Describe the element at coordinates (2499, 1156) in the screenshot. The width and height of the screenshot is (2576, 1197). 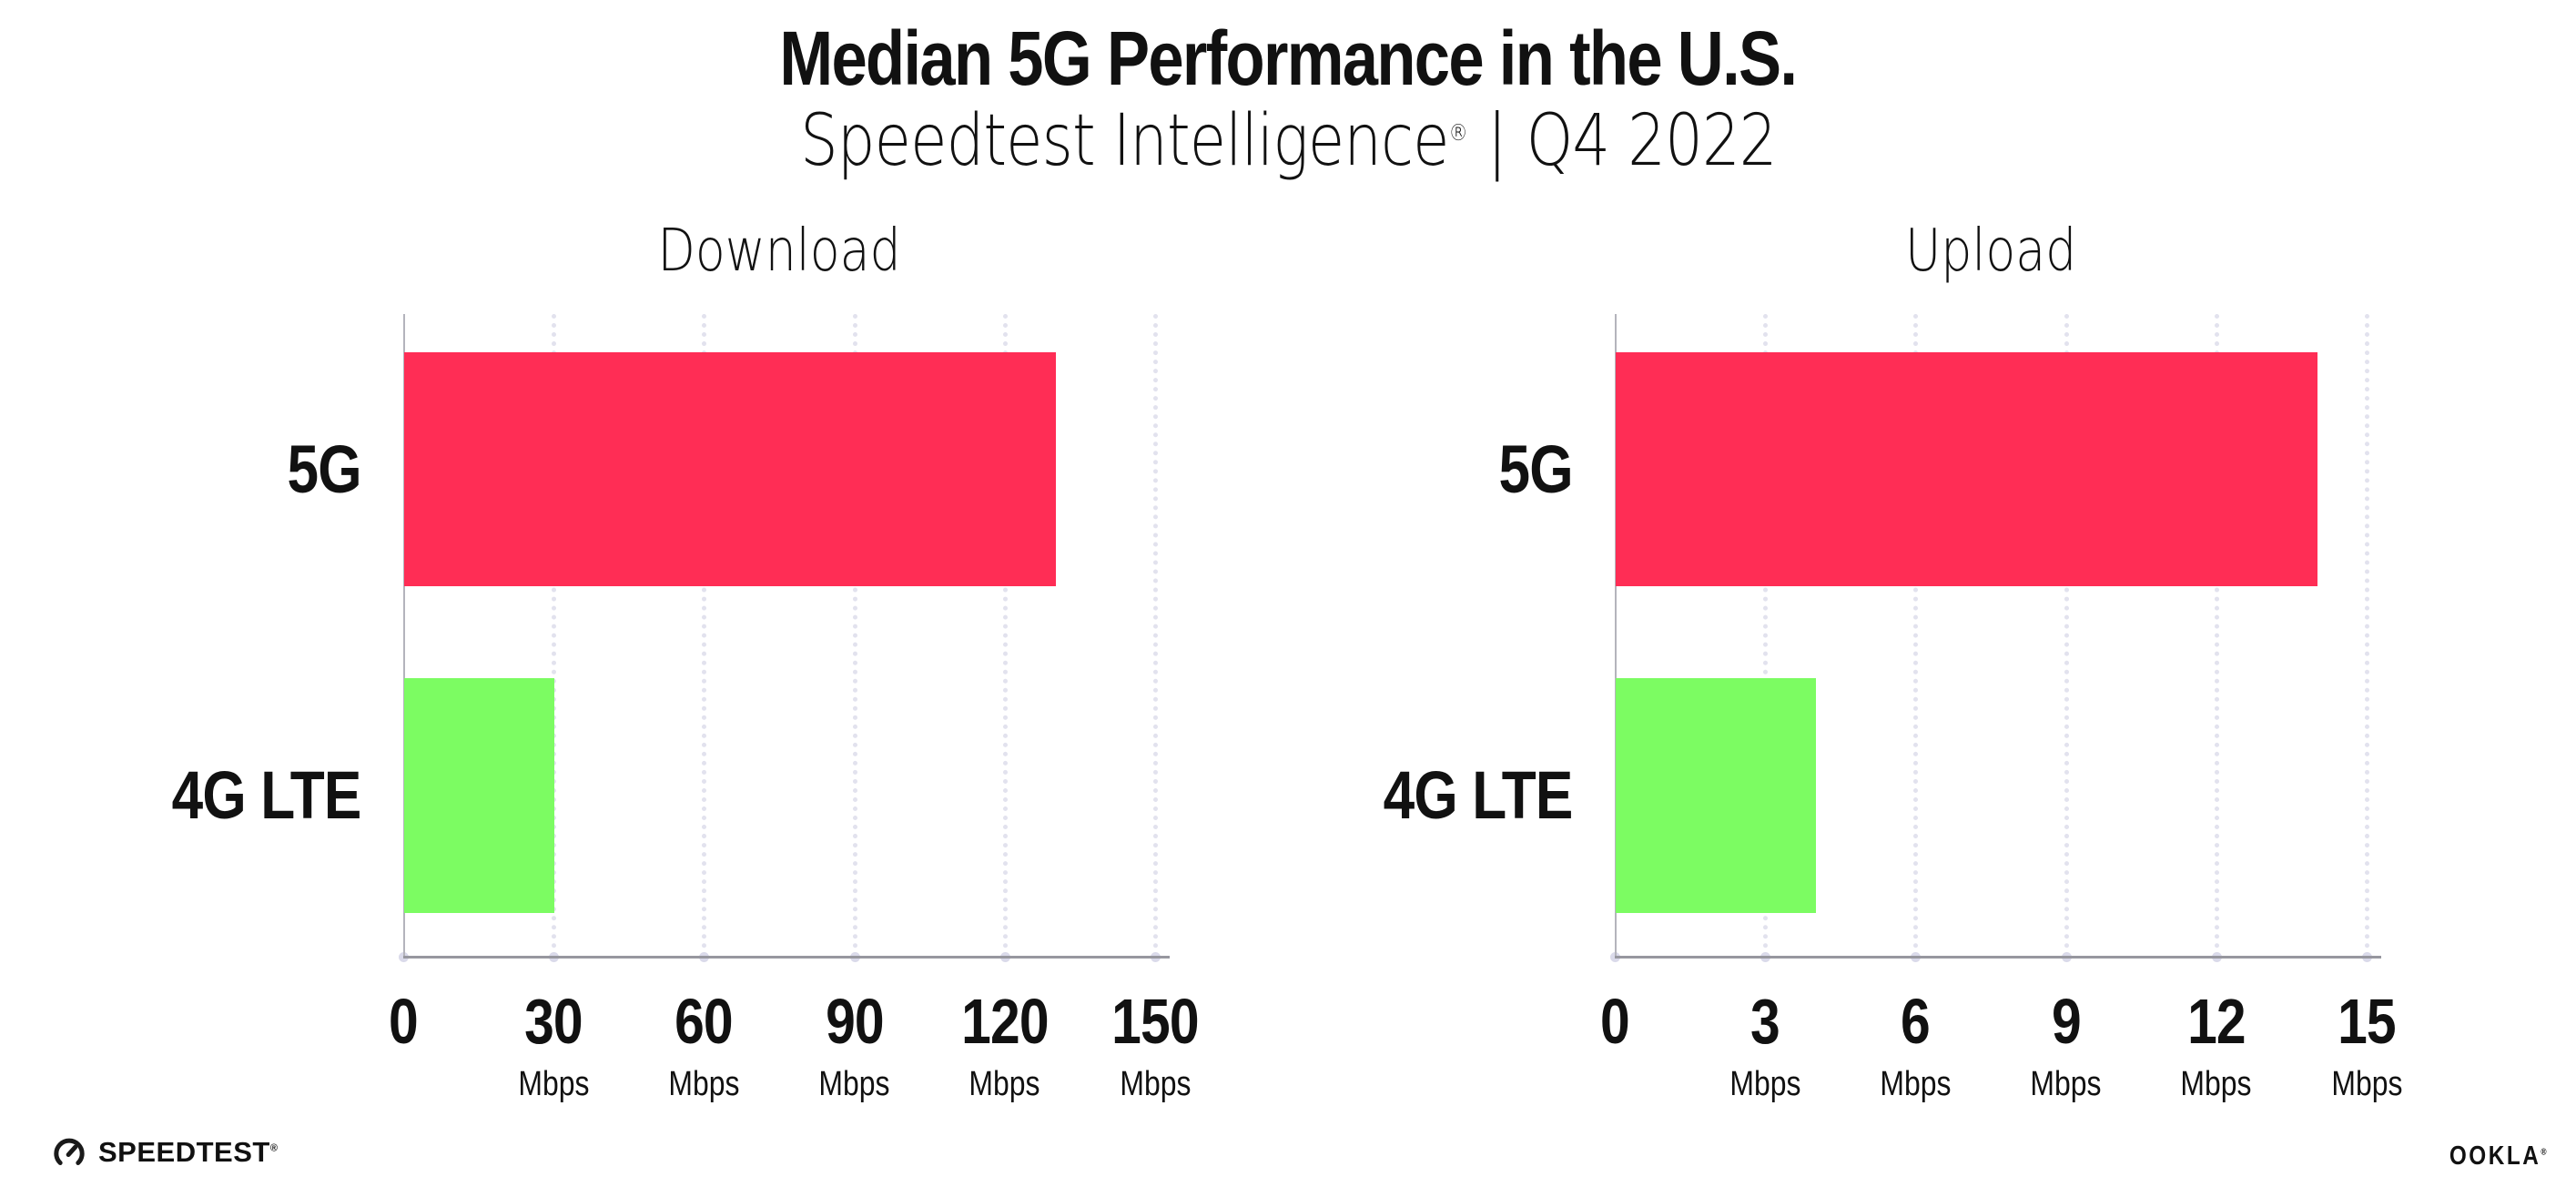
I see `ookla-wordmark: OOKLA®` at that location.